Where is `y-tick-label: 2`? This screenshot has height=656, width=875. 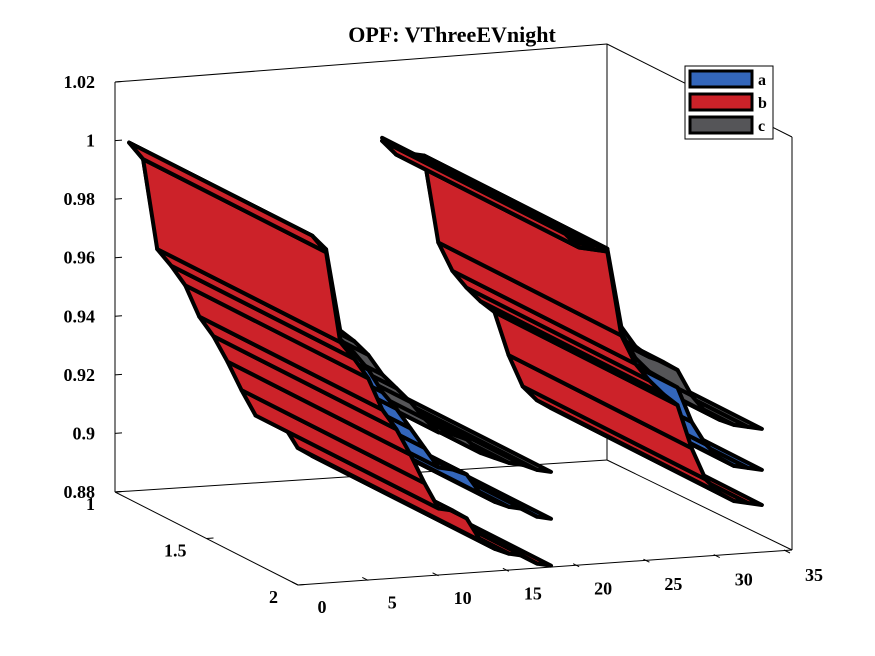
y-tick-label: 2 is located at coordinates (273, 597).